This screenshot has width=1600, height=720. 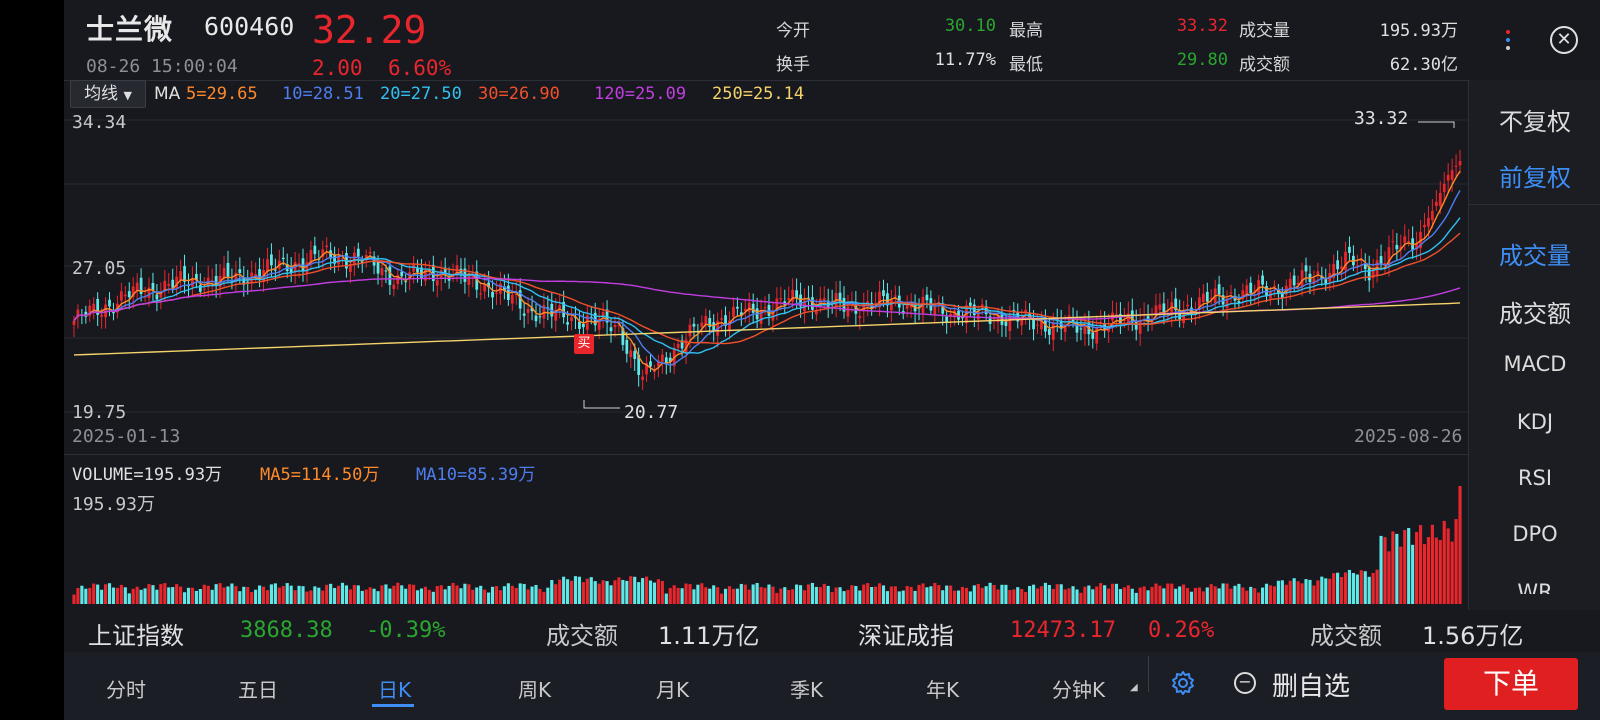 I want to click on side-item-amount: 成交额, so click(x=1535, y=314).